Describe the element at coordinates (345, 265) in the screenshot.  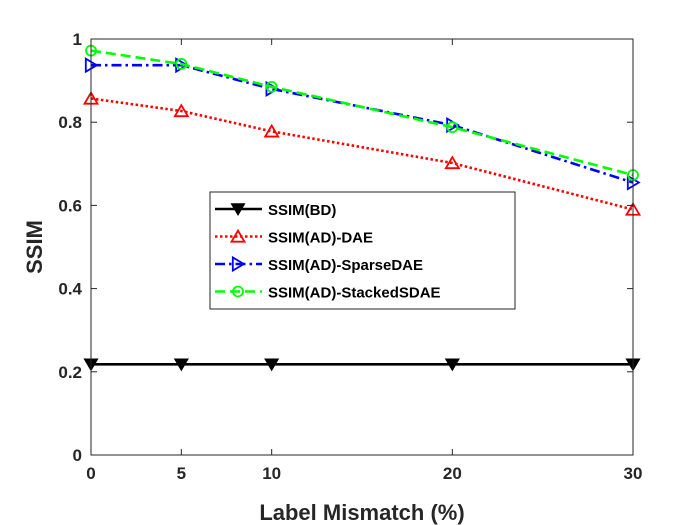
I see `legend-label: SSIM(AD)-SparseDAE` at that location.